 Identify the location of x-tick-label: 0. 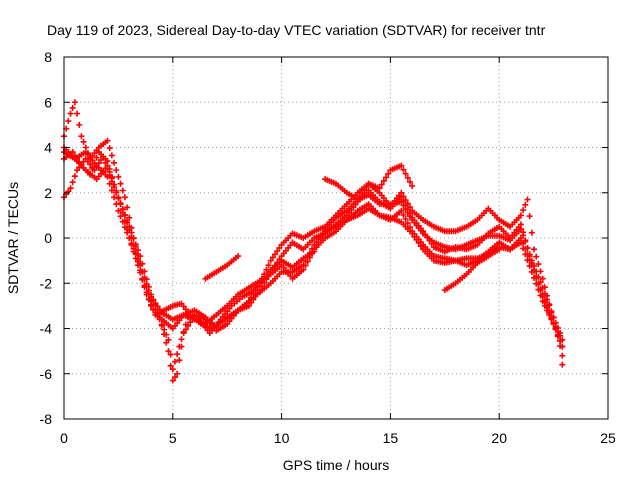
(64, 438).